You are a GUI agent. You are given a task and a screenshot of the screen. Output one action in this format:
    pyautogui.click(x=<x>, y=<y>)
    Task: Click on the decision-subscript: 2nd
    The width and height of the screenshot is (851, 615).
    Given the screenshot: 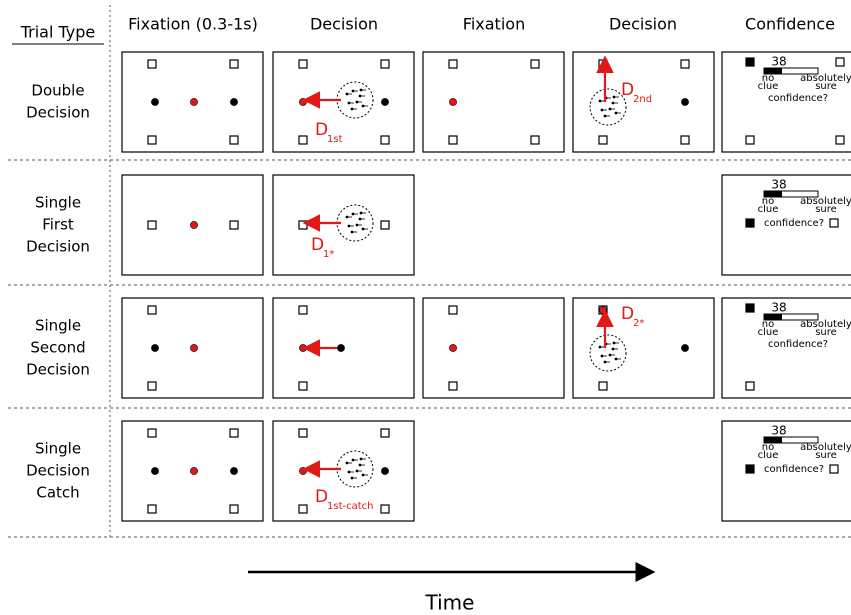 What is the action you would take?
    pyautogui.click(x=642, y=99)
    